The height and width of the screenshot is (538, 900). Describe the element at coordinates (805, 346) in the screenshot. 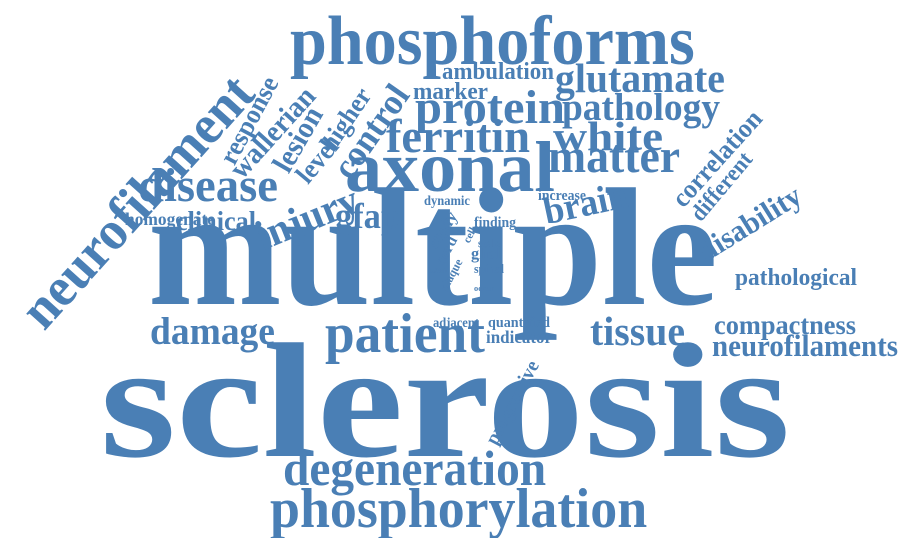

I see `word-neurofilaments: neurofilaments` at that location.